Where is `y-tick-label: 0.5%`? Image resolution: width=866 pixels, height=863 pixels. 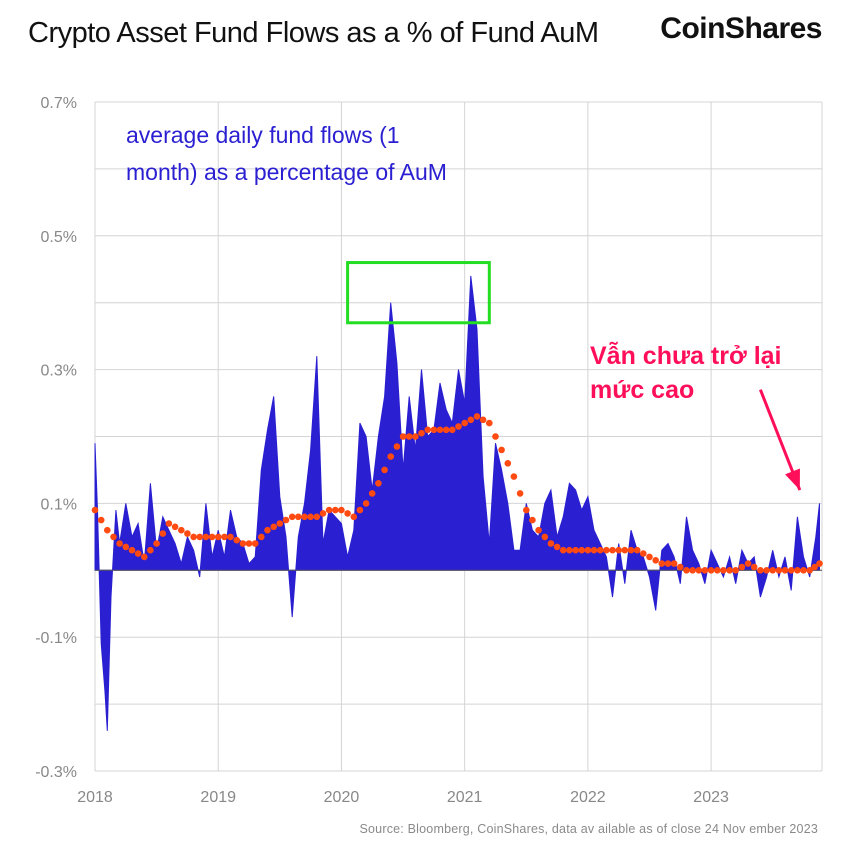
y-tick-label: 0.5% is located at coordinates (59, 237).